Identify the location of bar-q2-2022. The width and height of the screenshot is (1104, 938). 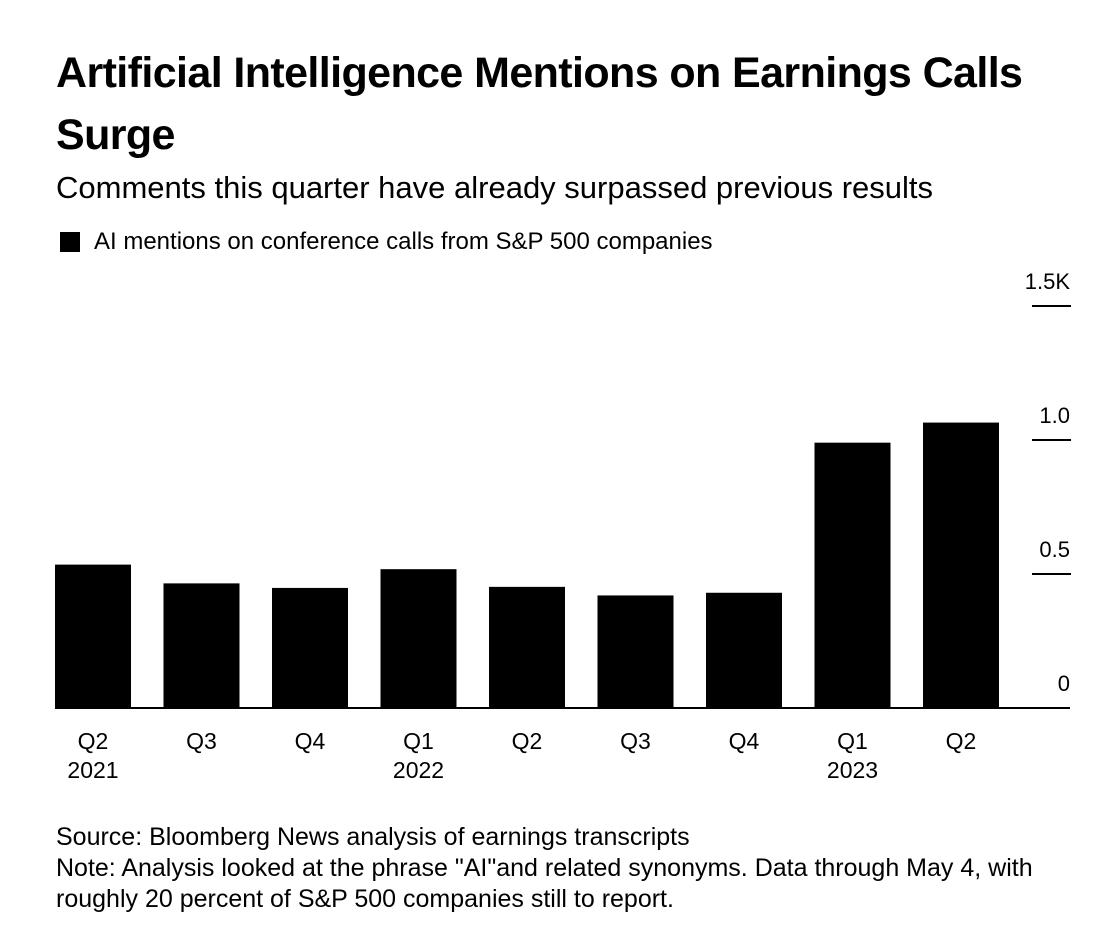
(527, 647).